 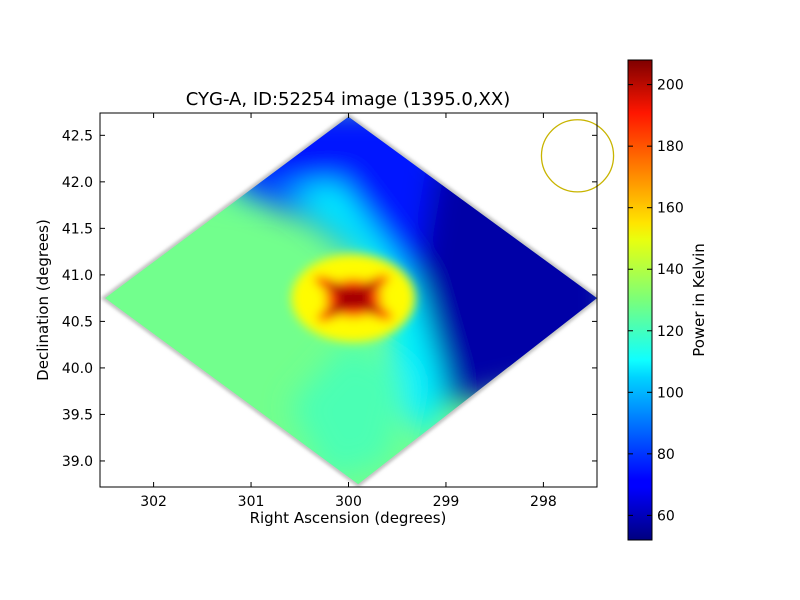 What do you see at coordinates (670, 332) in the screenshot?
I see `colorbar-tick-label: 120` at bounding box center [670, 332].